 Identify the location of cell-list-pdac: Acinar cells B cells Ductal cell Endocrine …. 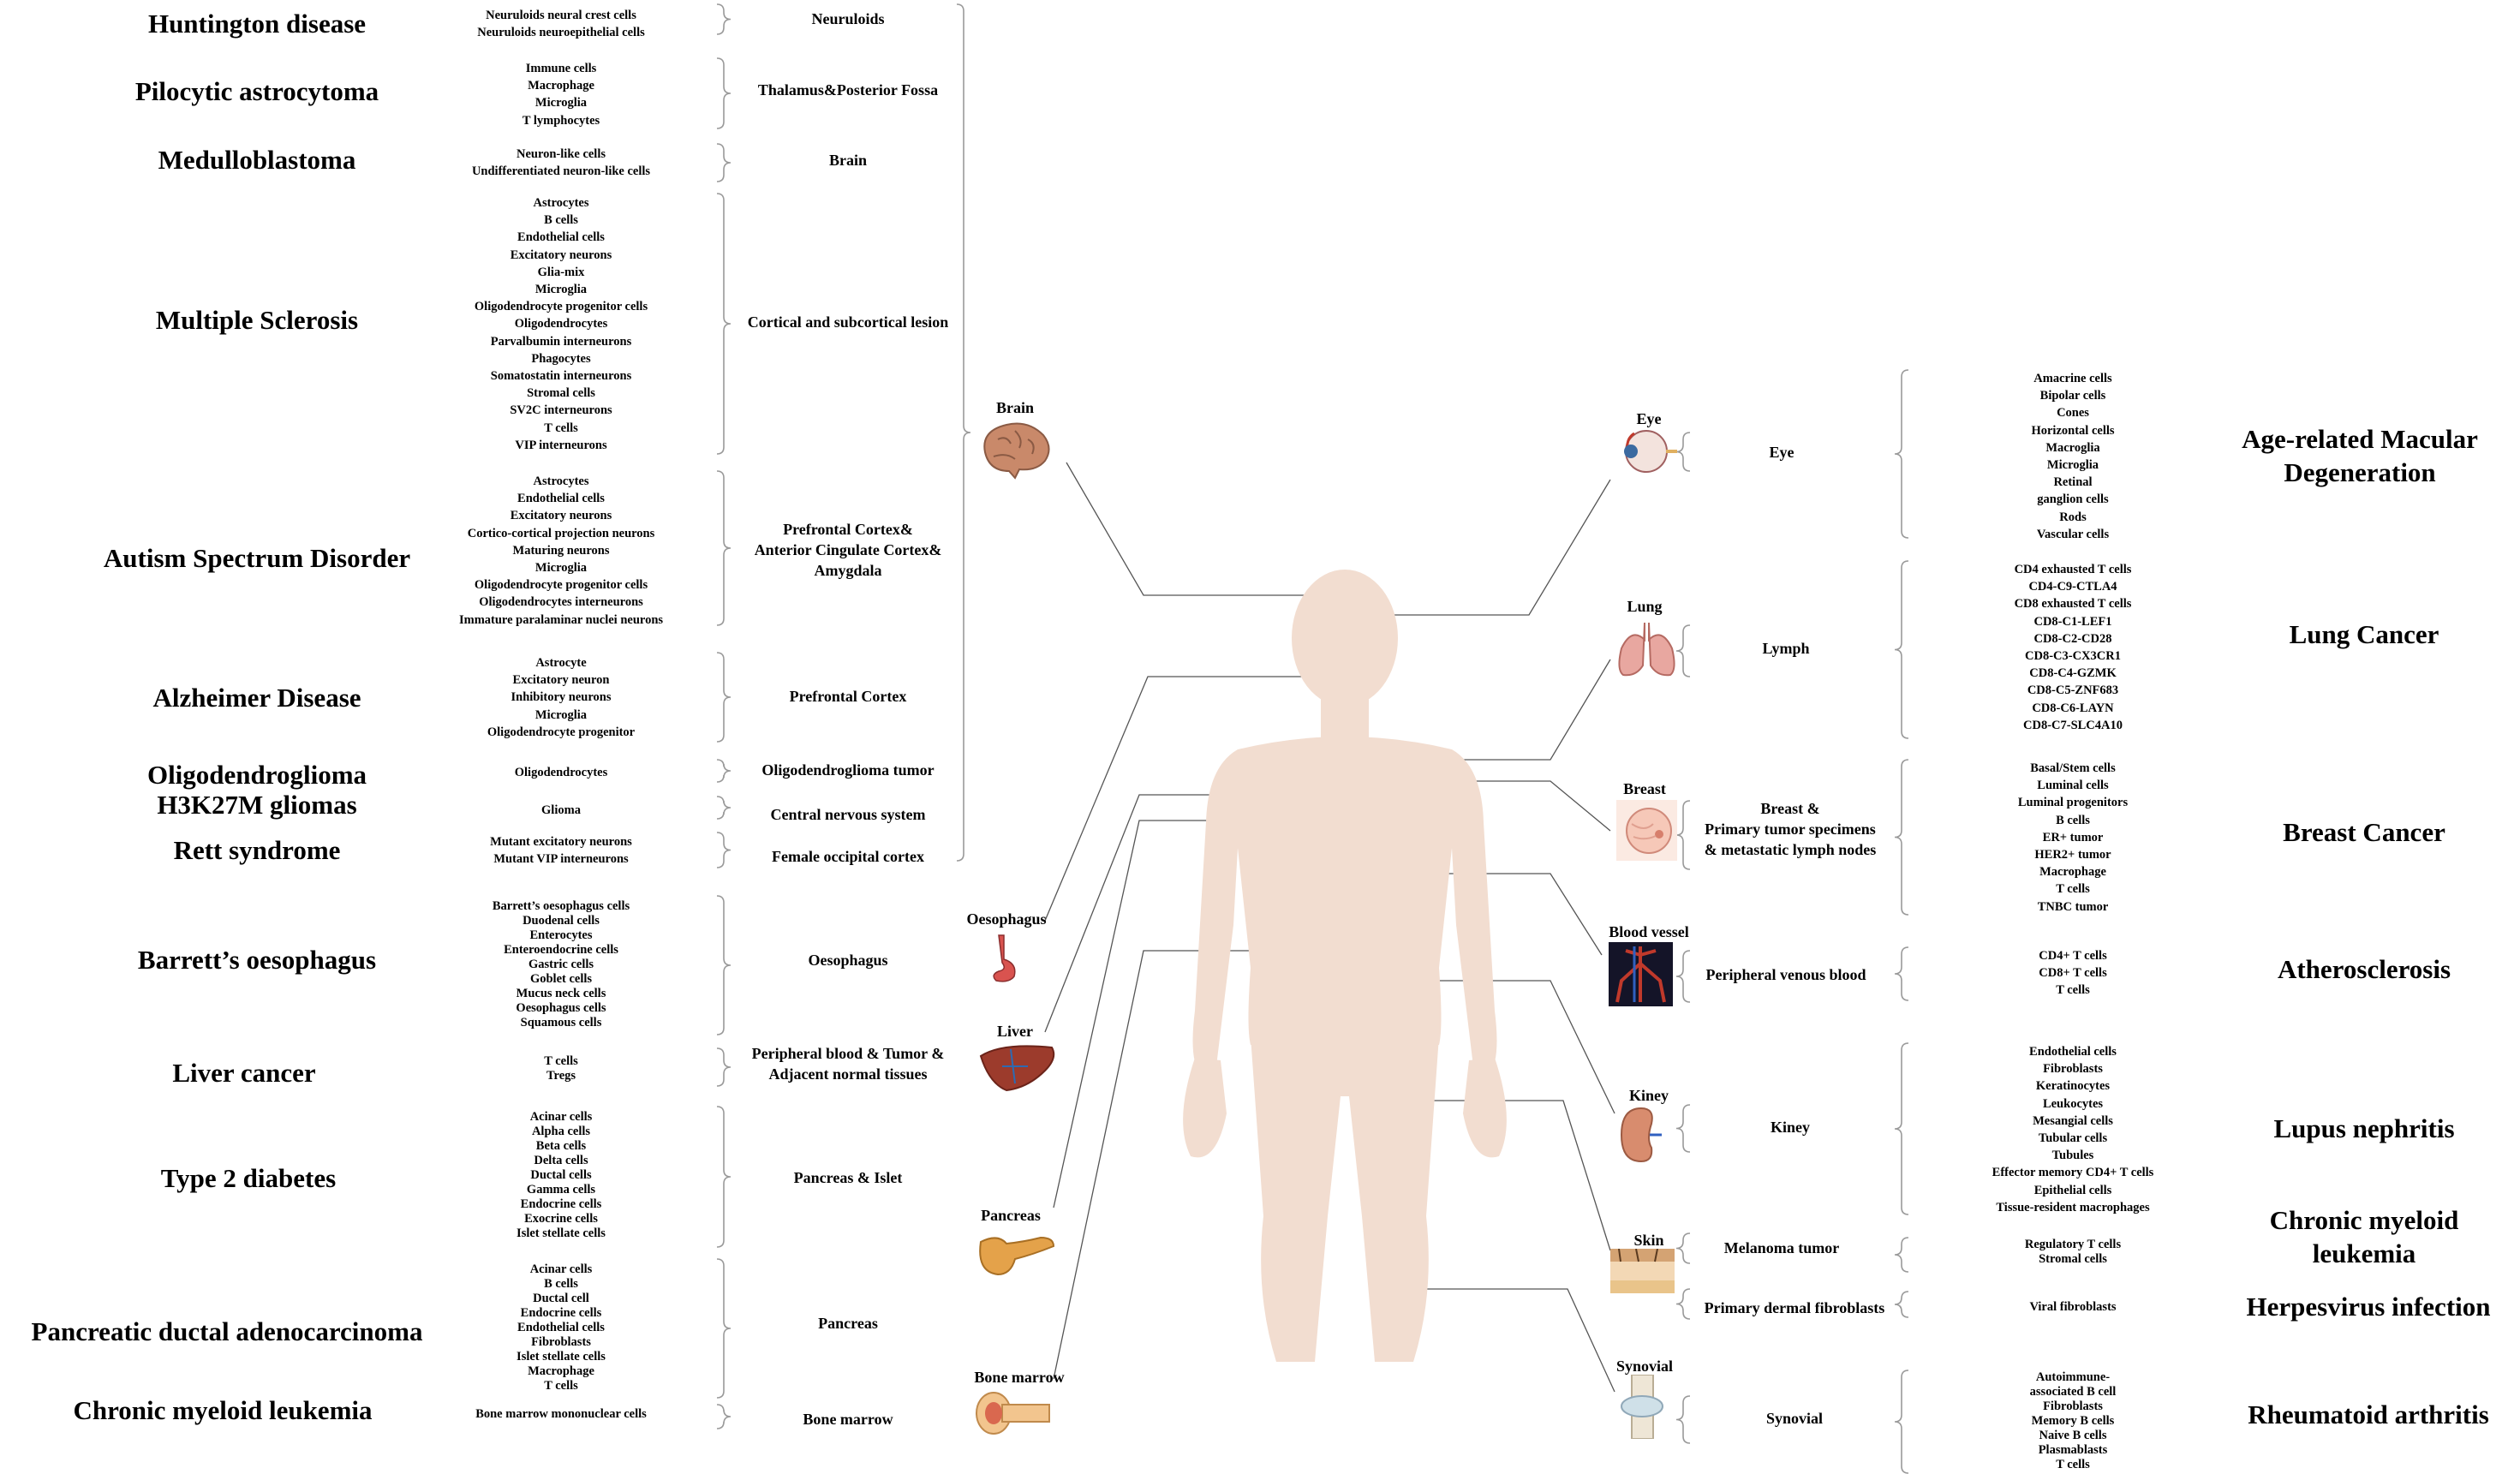
(561, 1327).